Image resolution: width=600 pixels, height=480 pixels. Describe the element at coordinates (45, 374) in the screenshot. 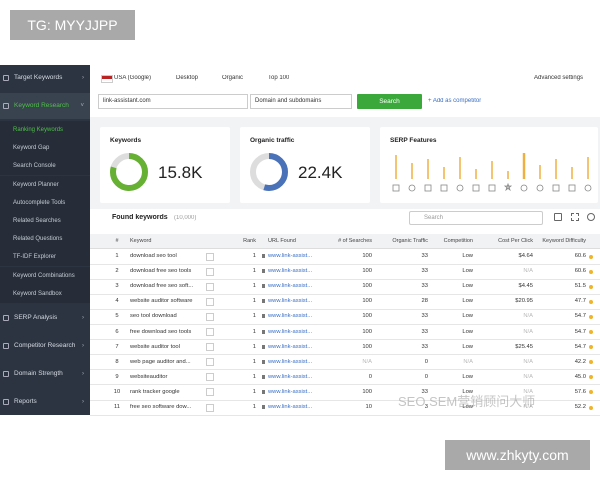

I see `sidebar-item: Domain Strength ›` at that location.